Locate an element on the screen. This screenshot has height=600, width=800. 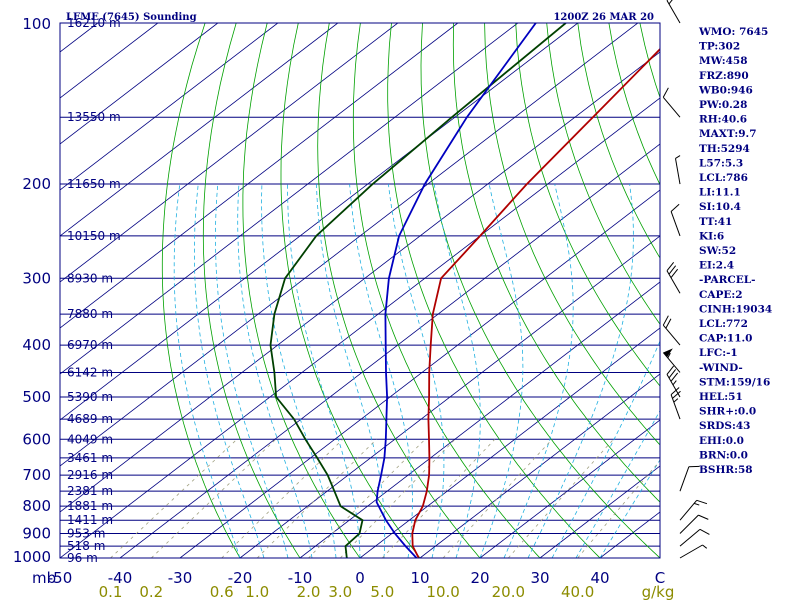
temperature-tick-label: -20 is located at coordinates (240, 578).